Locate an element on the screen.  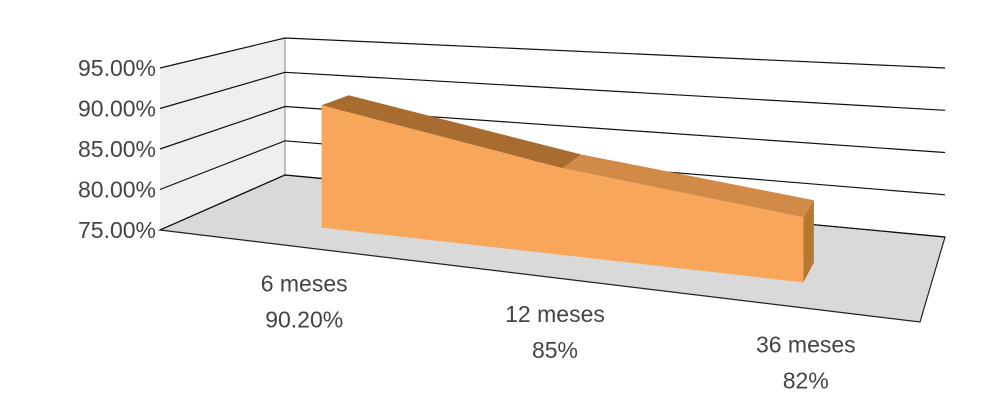
value-label: 90.20% is located at coordinates (304, 320).